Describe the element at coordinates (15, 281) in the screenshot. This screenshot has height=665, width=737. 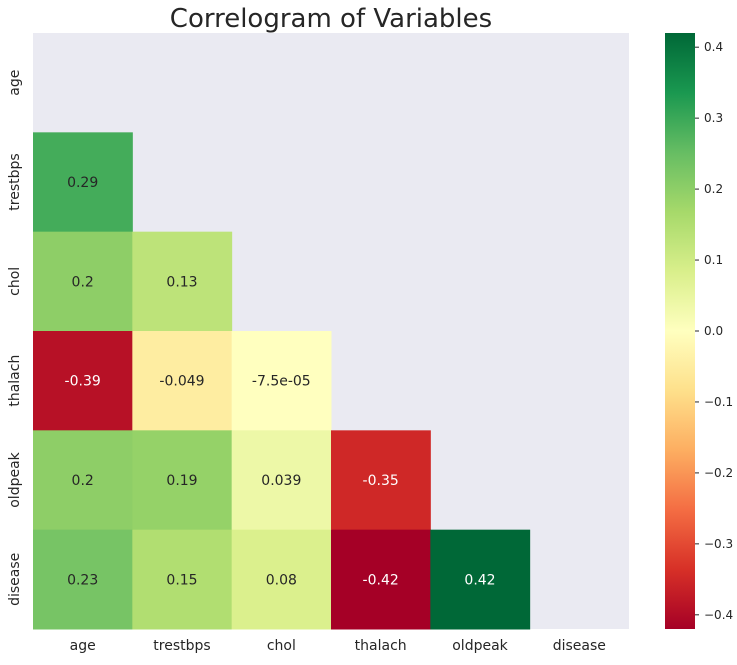
I see `y-tick-label-chol: chol` at that location.